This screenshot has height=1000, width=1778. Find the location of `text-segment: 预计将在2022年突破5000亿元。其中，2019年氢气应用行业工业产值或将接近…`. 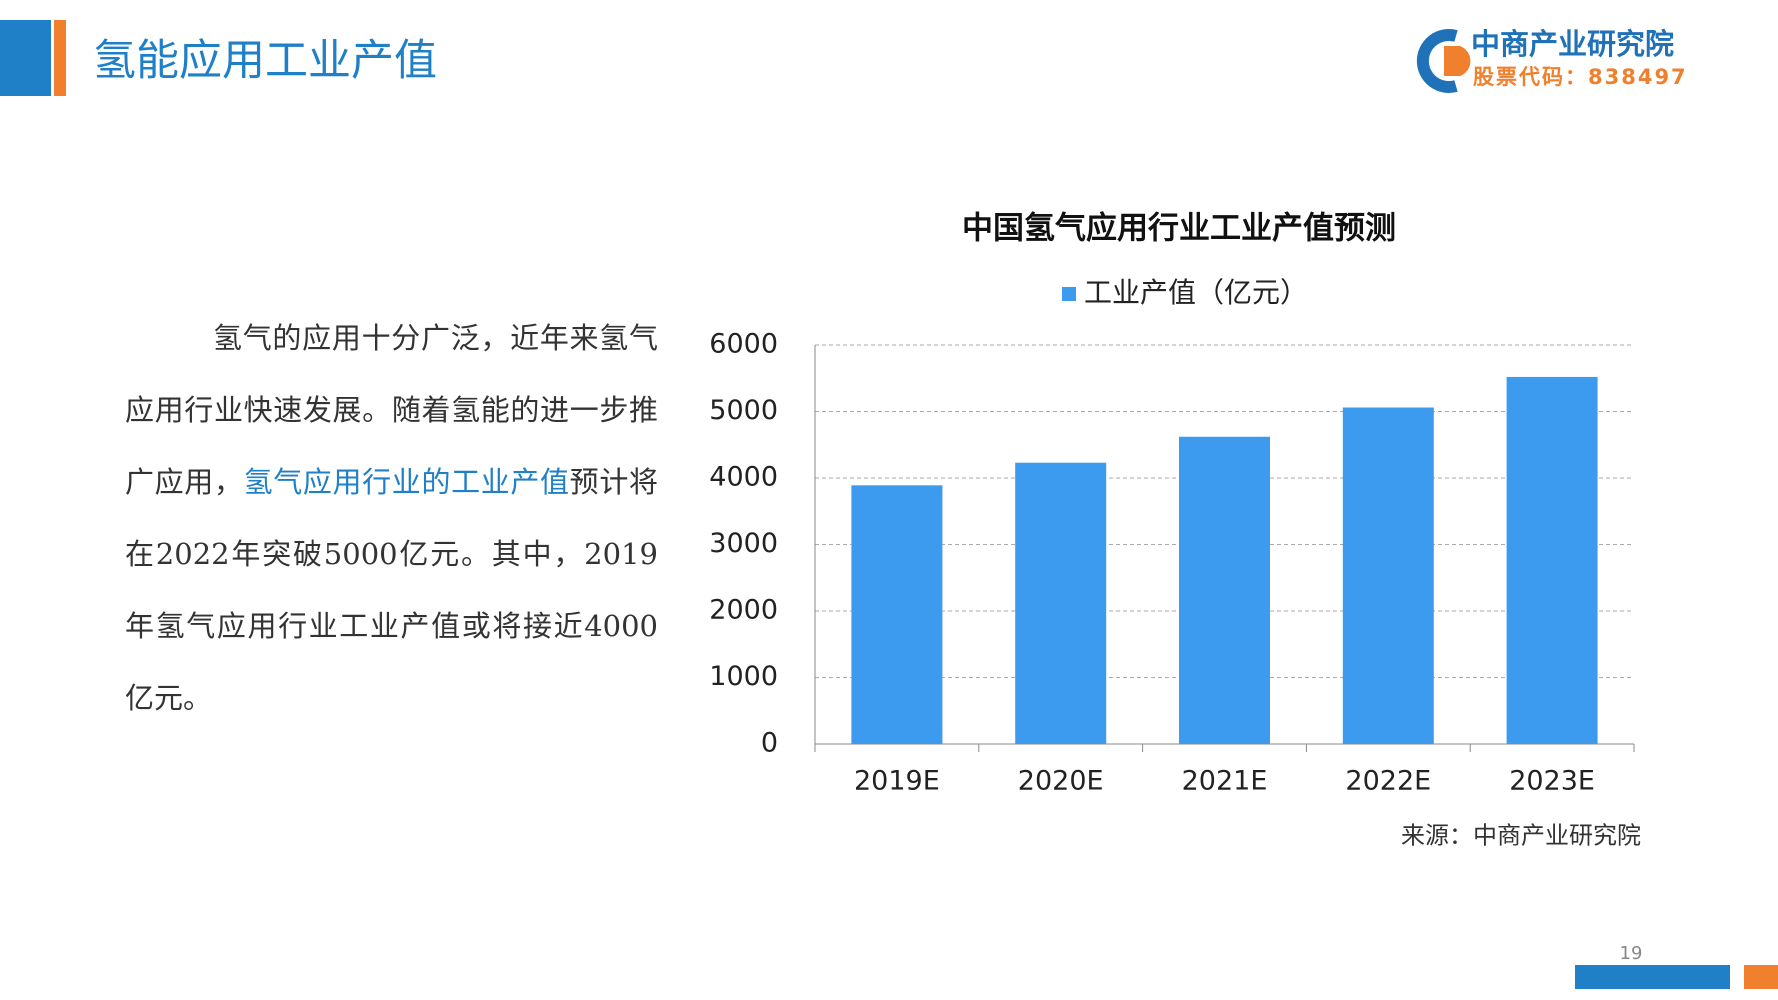

text-segment: 预计将在2022年突破5000亿元。其中，2019年氢气应用行业工业产值或将接近… is located at coordinates (391, 590).